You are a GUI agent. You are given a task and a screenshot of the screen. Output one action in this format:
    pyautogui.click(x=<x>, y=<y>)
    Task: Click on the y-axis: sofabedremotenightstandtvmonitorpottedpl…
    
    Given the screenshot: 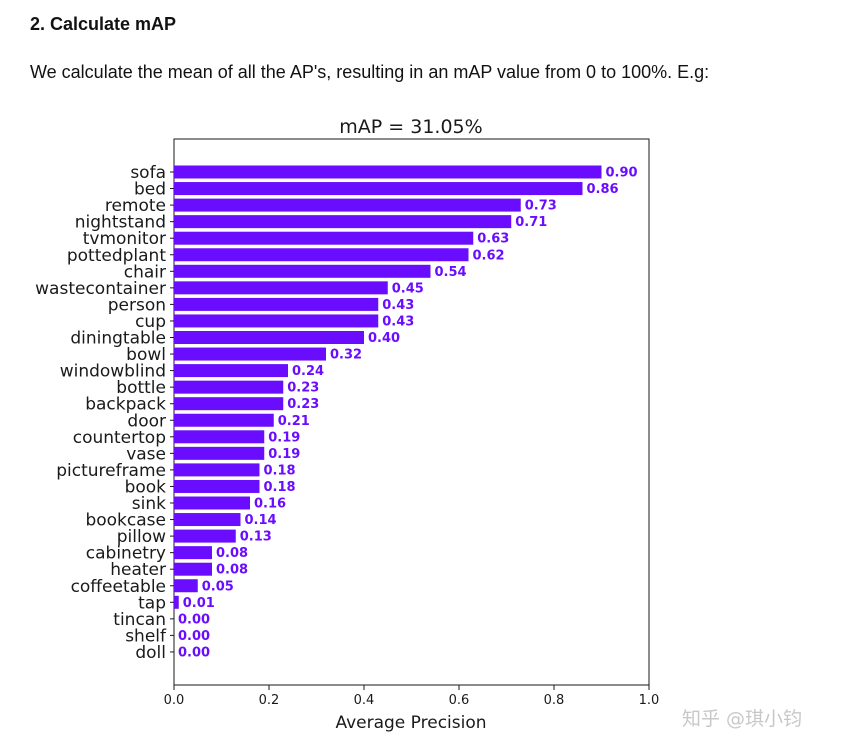 What is the action you would take?
    pyautogui.click(x=104, y=413)
    